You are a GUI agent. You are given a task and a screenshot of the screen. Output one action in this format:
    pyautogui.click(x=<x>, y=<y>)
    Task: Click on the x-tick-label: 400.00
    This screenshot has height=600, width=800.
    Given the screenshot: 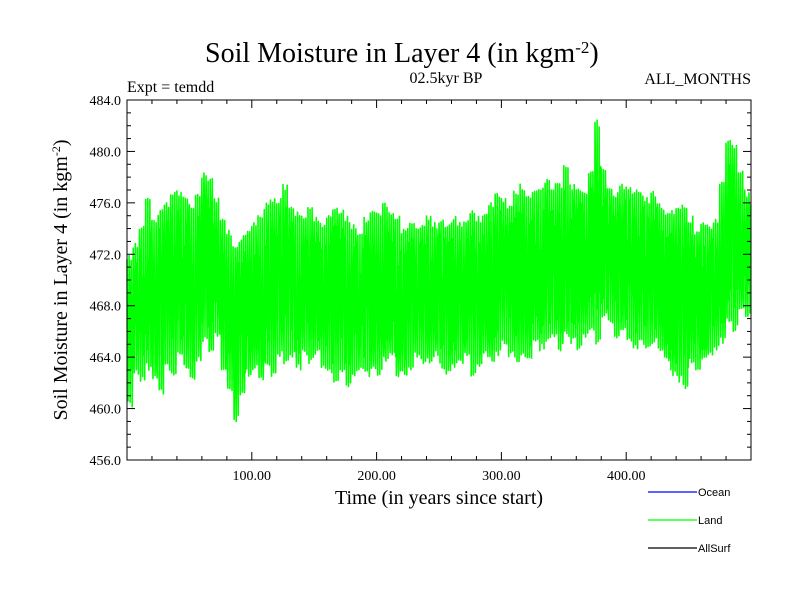 What is the action you would take?
    pyautogui.click(x=626, y=476)
    